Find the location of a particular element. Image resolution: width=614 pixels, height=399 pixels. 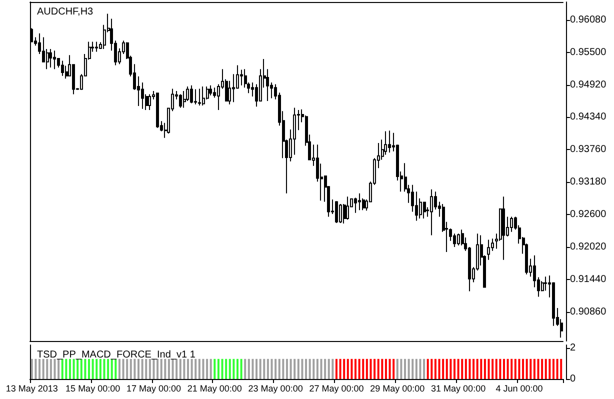

x-tick-label: 4 Jun 00:00 is located at coordinates (519, 389).